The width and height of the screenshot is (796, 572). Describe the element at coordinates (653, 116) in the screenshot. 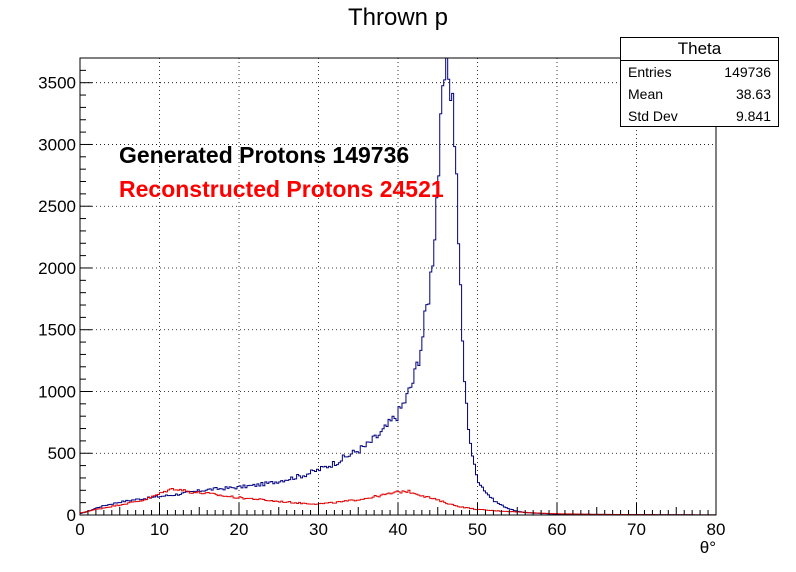

I see `stats-label: Std Dev` at that location.